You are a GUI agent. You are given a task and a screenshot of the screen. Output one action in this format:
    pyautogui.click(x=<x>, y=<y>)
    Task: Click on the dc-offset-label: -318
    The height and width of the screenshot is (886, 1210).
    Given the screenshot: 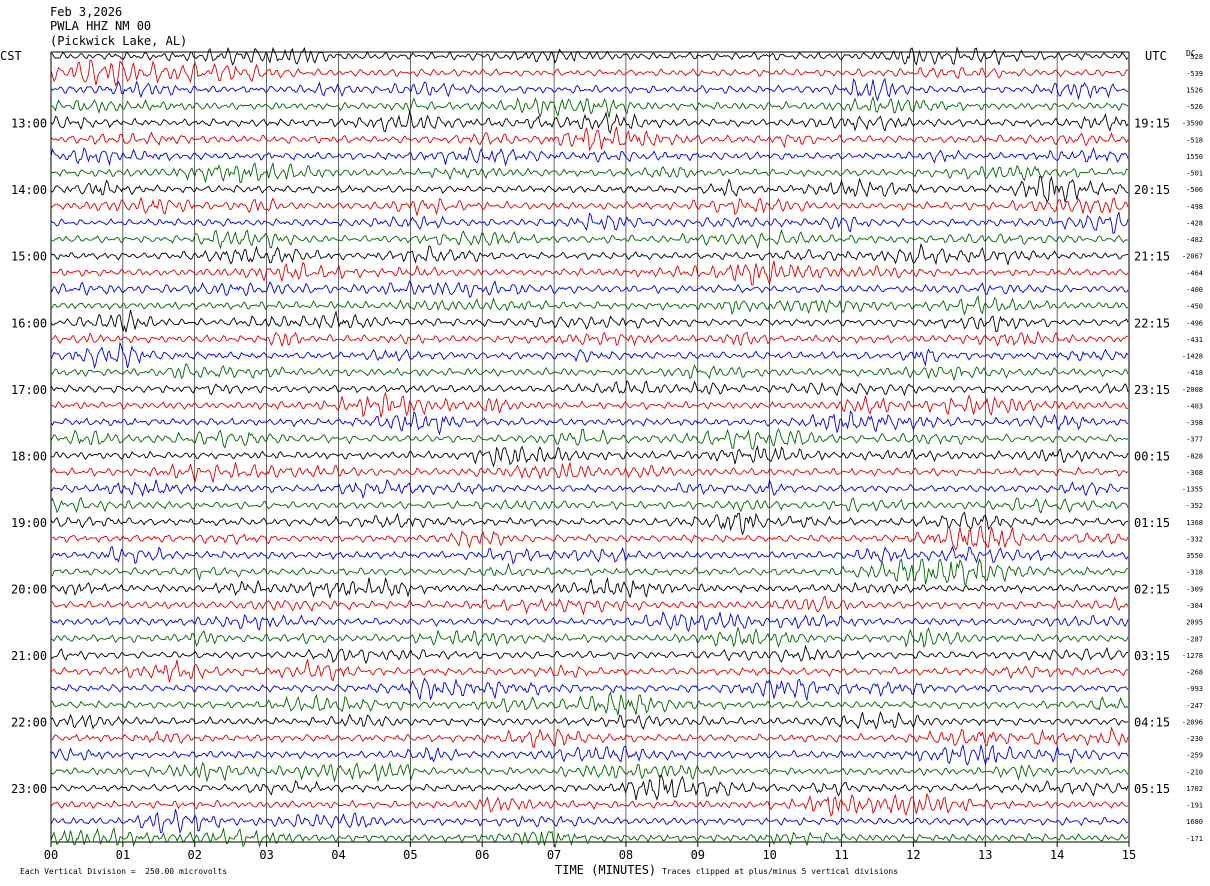 What is the action you would take?
    pyautogui.click(x=1194, y=573)
    